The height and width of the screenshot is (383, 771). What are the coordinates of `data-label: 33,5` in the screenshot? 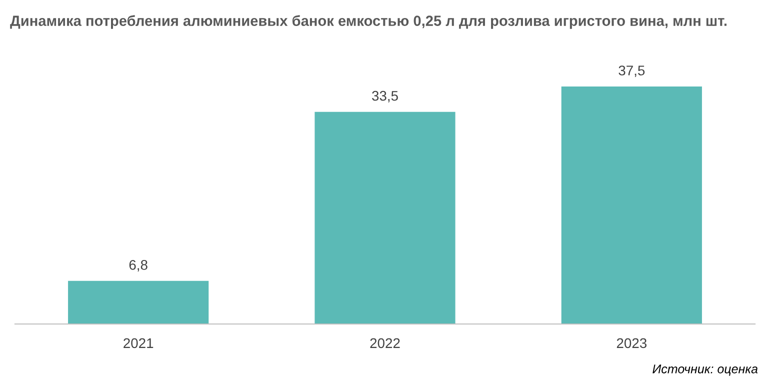 It's located at (385, 96).